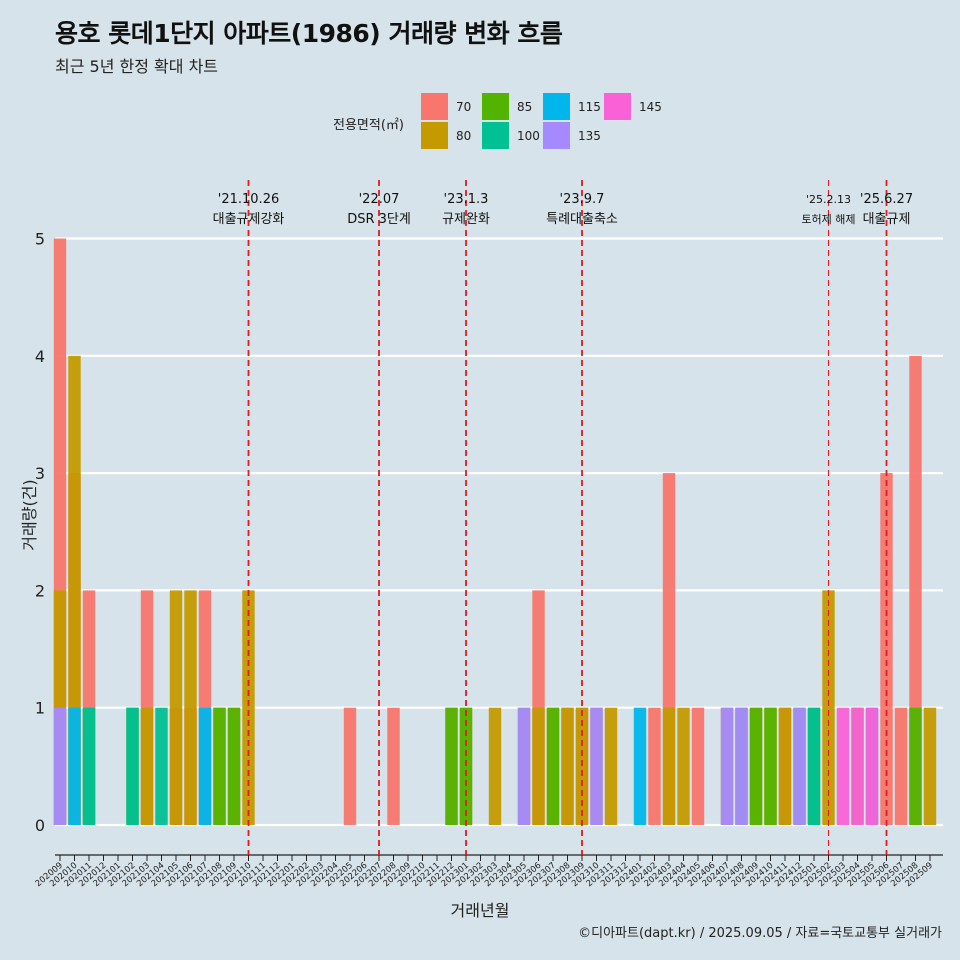 The image size is (960, 960). Describe the element at coordinates (248, 199) in the screenshot. I see `event-date: '21.10.26` at that location.